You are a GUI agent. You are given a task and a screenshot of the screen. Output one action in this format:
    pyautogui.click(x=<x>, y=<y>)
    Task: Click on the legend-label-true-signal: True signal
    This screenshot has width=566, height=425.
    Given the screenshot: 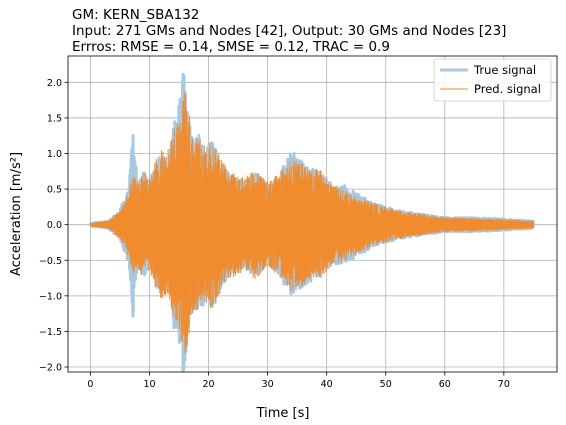 What is the action you would take?
    pyautogui.click(x=504, y=70)
    